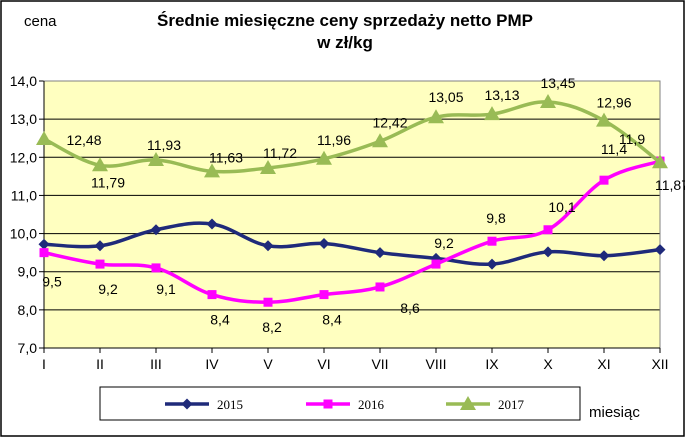  I want to click on legend: 2015 2016 2017, so click(340, 403).